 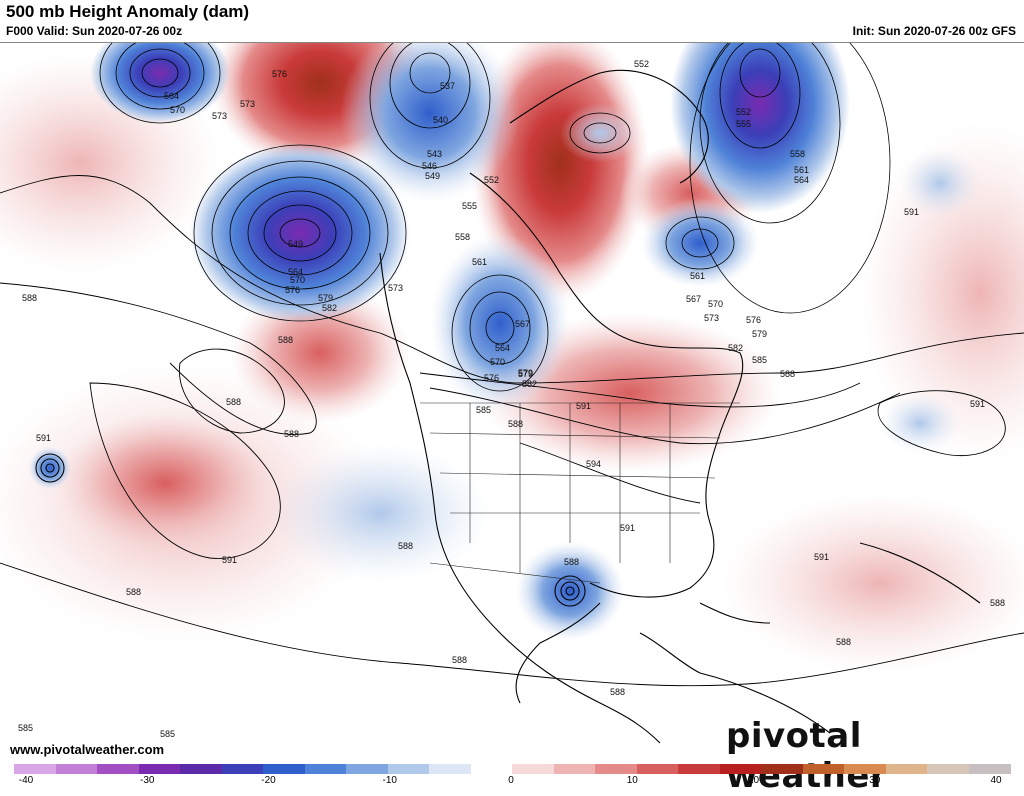 What do you see at coordinates (934, 31) in the screenshot?
I see `init-time: Init: Sun 2020-07-26 00z GFS` at bounding box center [934, 31].